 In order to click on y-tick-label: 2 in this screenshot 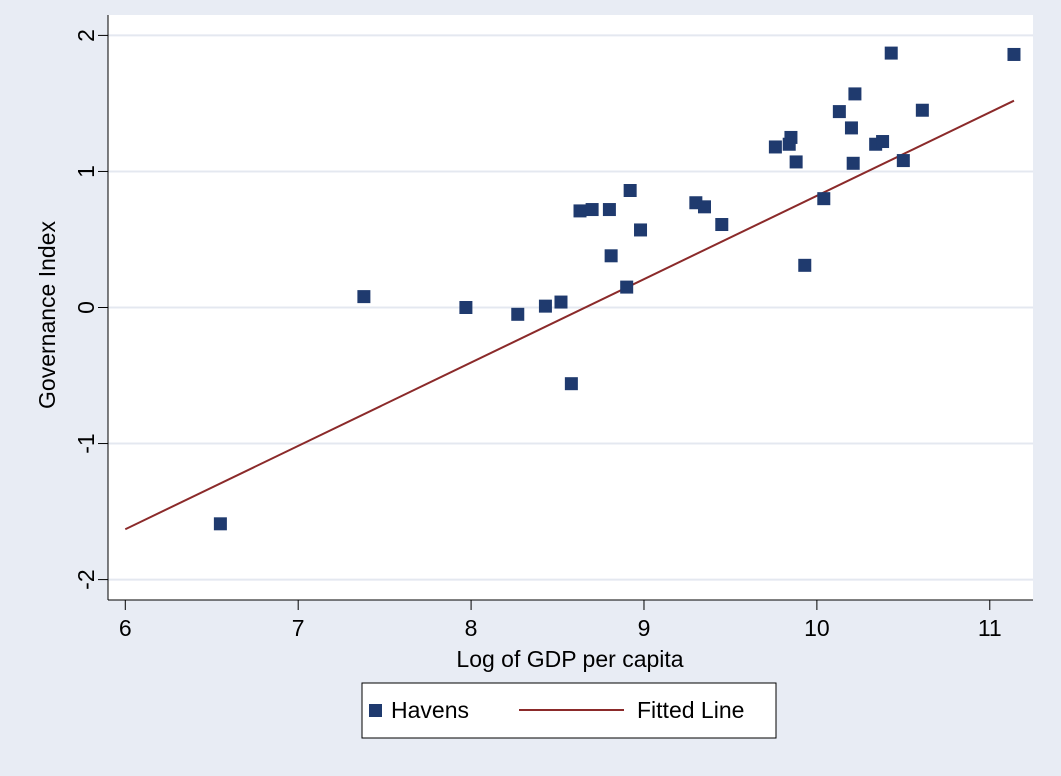, I will do `click(86, 35)`.